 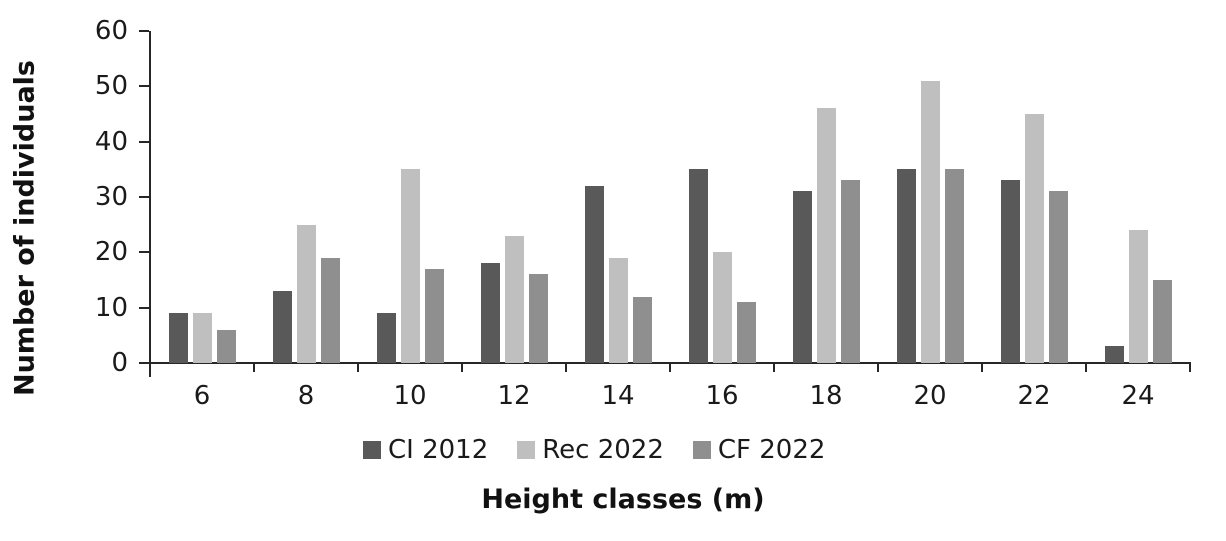 I want to click on y-axis-title: Number of individuals, so click(x=25, y=228).